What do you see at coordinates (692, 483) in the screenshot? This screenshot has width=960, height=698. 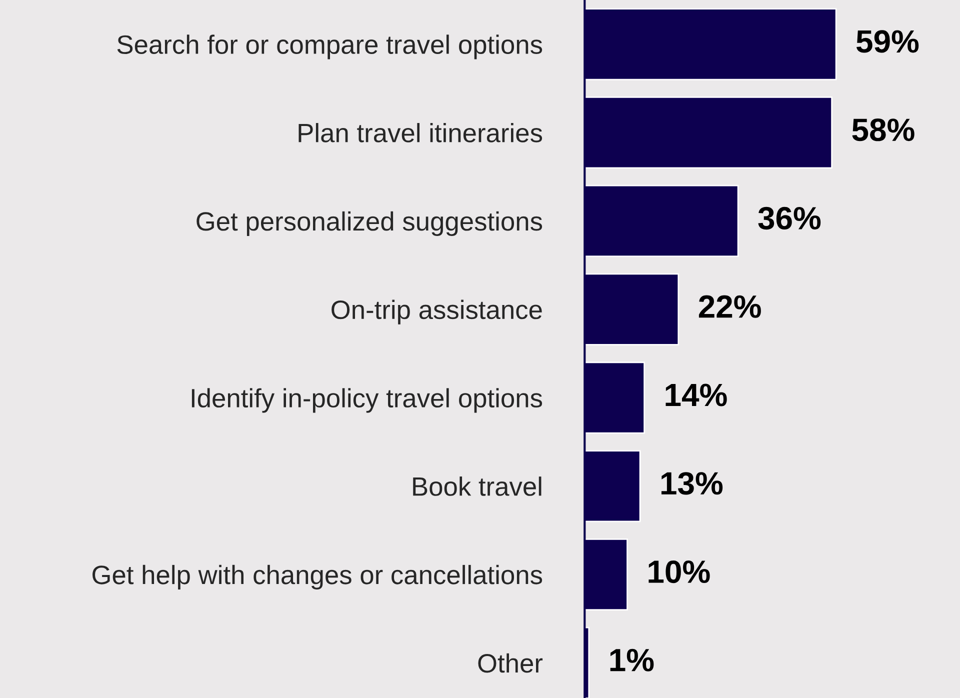 I see `data-label: 13%` at bounding box center [692, 483].